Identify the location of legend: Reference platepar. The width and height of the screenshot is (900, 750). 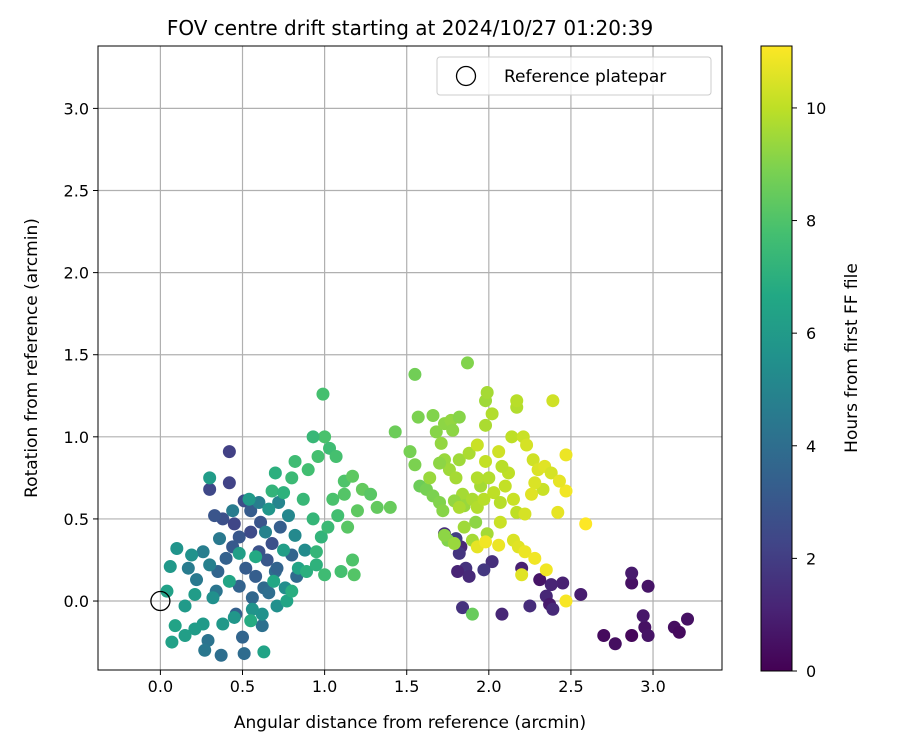
(574, 76).